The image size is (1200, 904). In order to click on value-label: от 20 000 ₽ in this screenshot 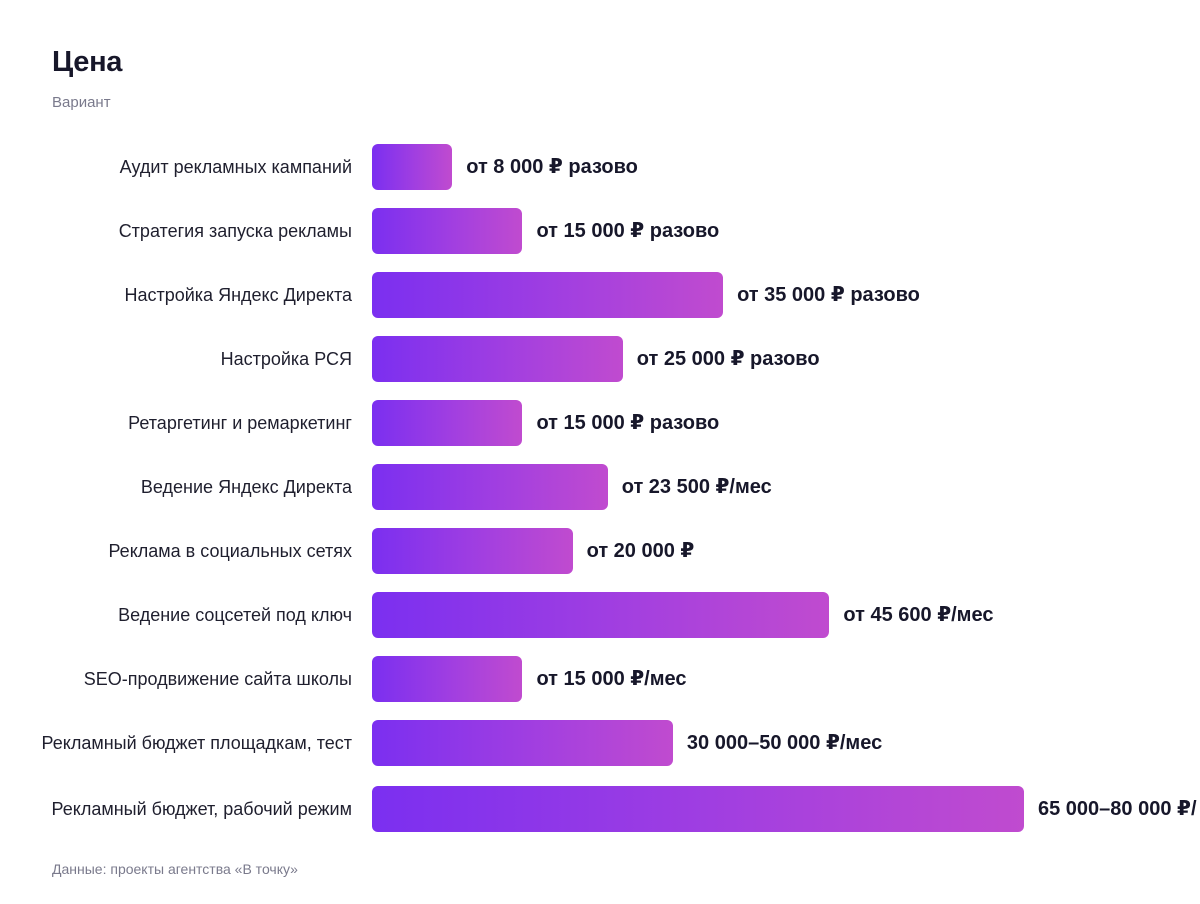, I will do `click(640, 551)`.